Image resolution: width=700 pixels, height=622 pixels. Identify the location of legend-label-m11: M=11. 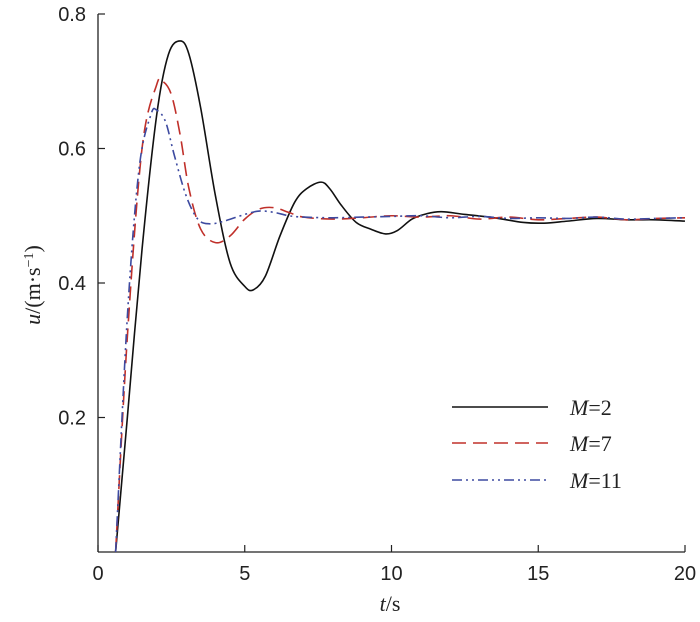
(595, 480).